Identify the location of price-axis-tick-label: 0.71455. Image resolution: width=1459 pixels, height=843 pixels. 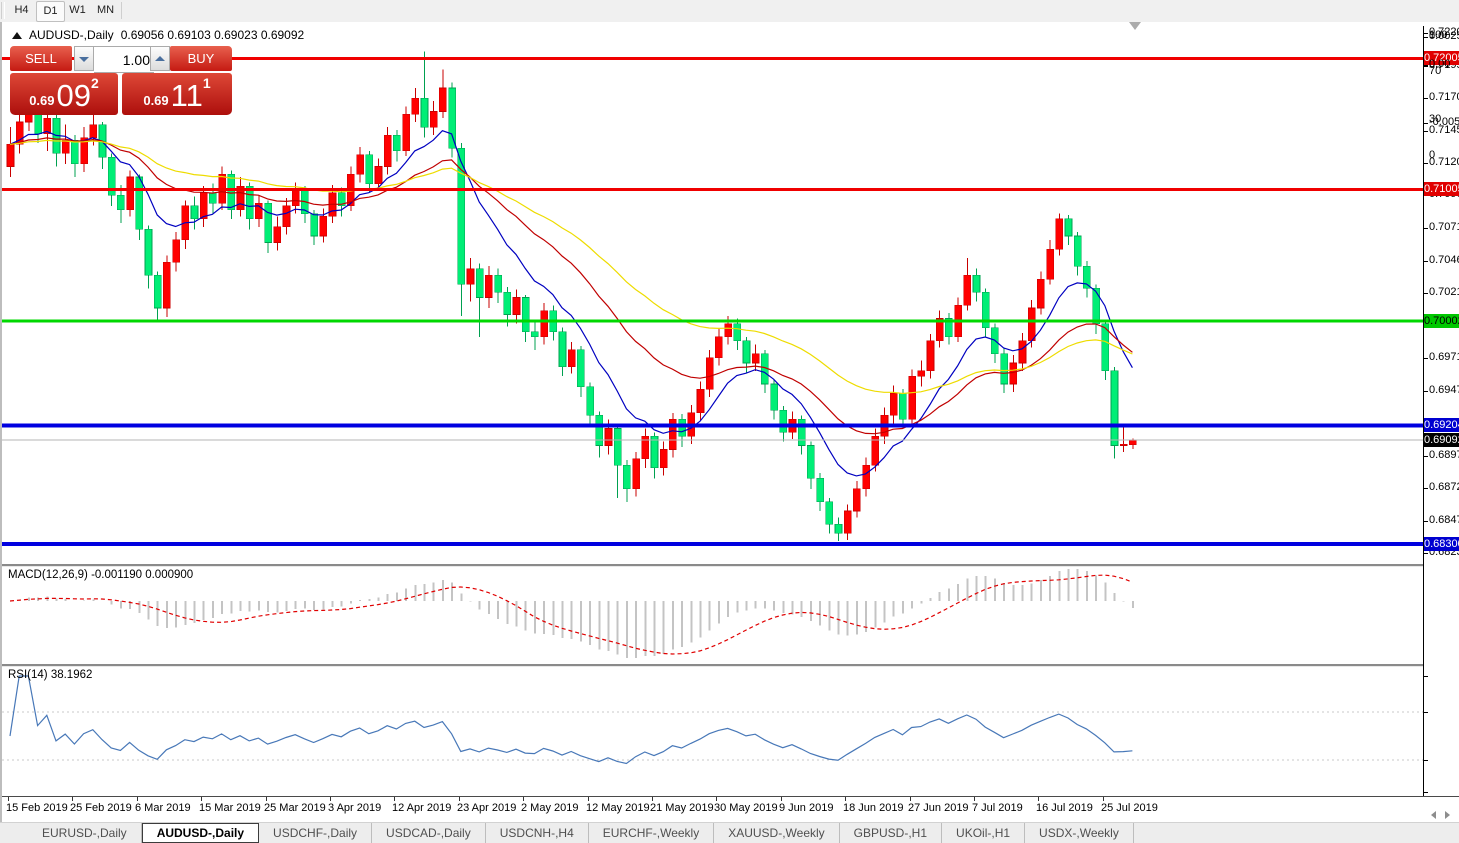
(1444, 130).